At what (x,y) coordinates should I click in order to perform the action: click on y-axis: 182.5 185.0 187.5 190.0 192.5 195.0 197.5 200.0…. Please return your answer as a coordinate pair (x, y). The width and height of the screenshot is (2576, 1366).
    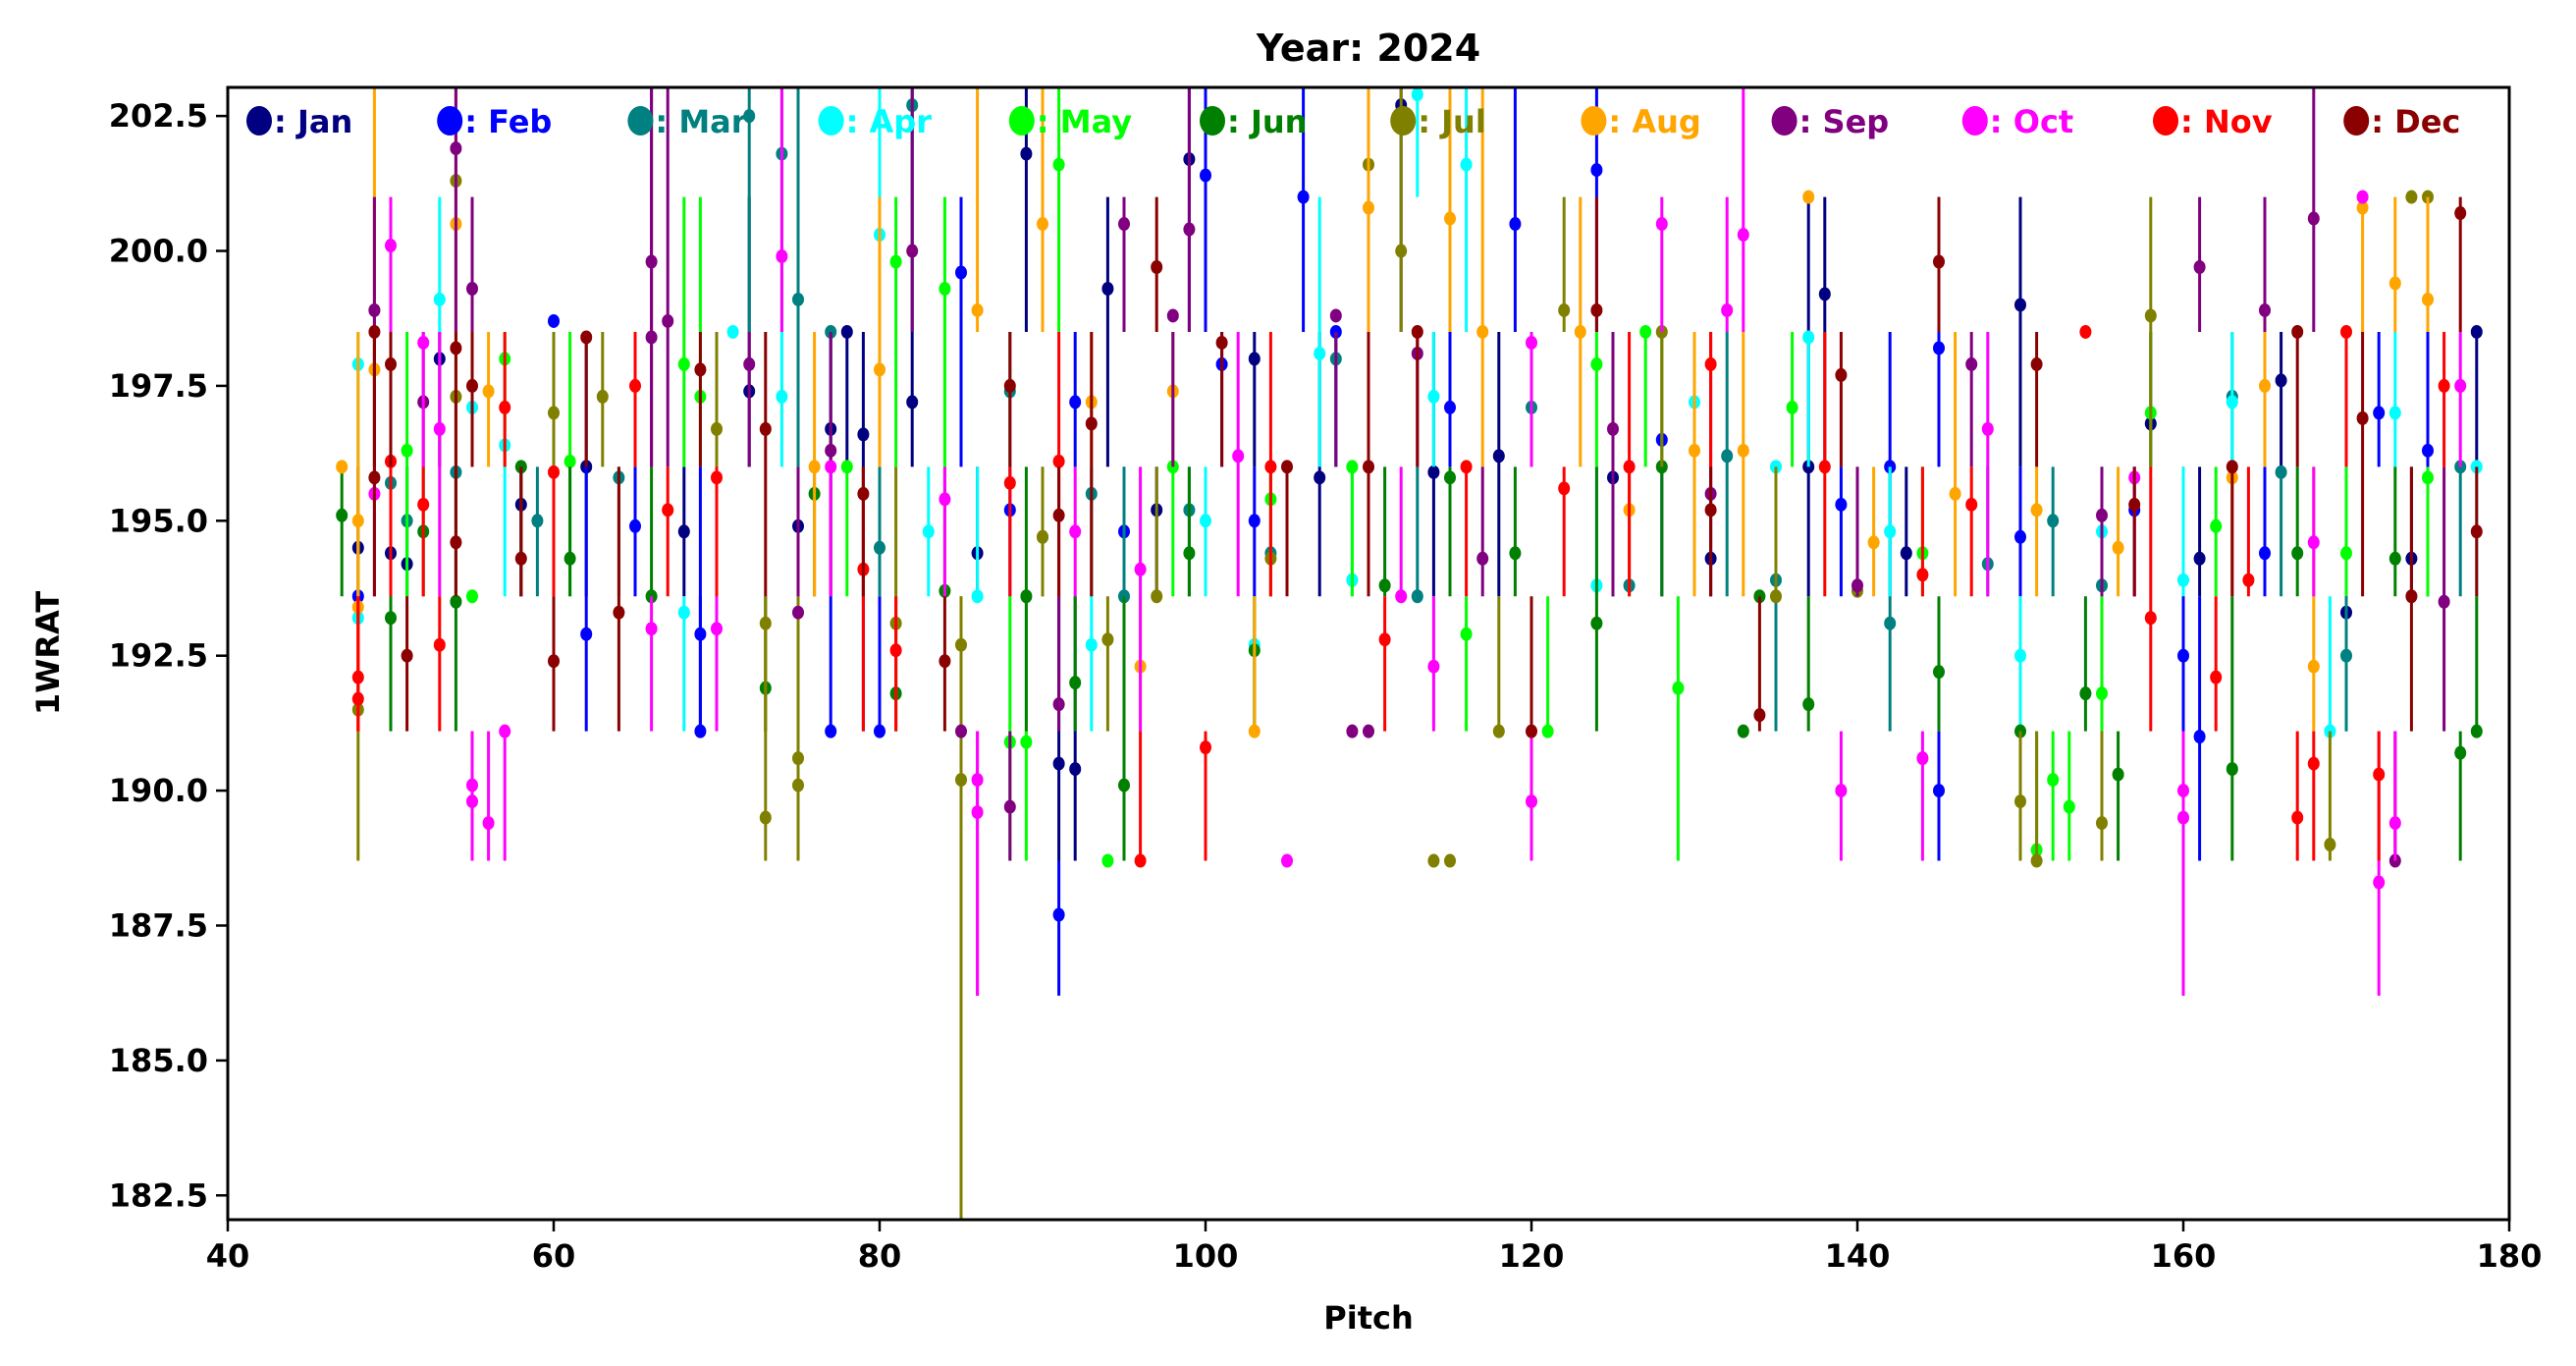
    Looking at the image, I should click on (168, 656).